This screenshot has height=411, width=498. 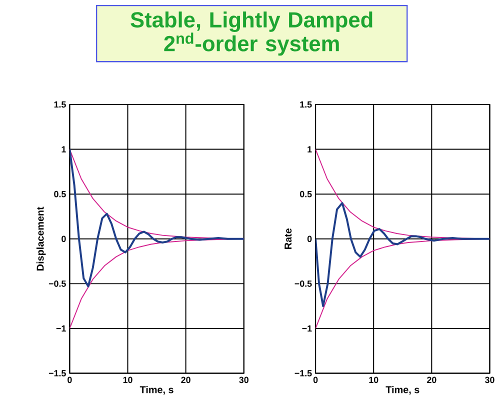 What do you see at coordinates (251, 33) in the screenshot?
I see `chart-title: Stable, Lightly Damped 2$^{nd}$-order system` at bounding box center [251, 33].